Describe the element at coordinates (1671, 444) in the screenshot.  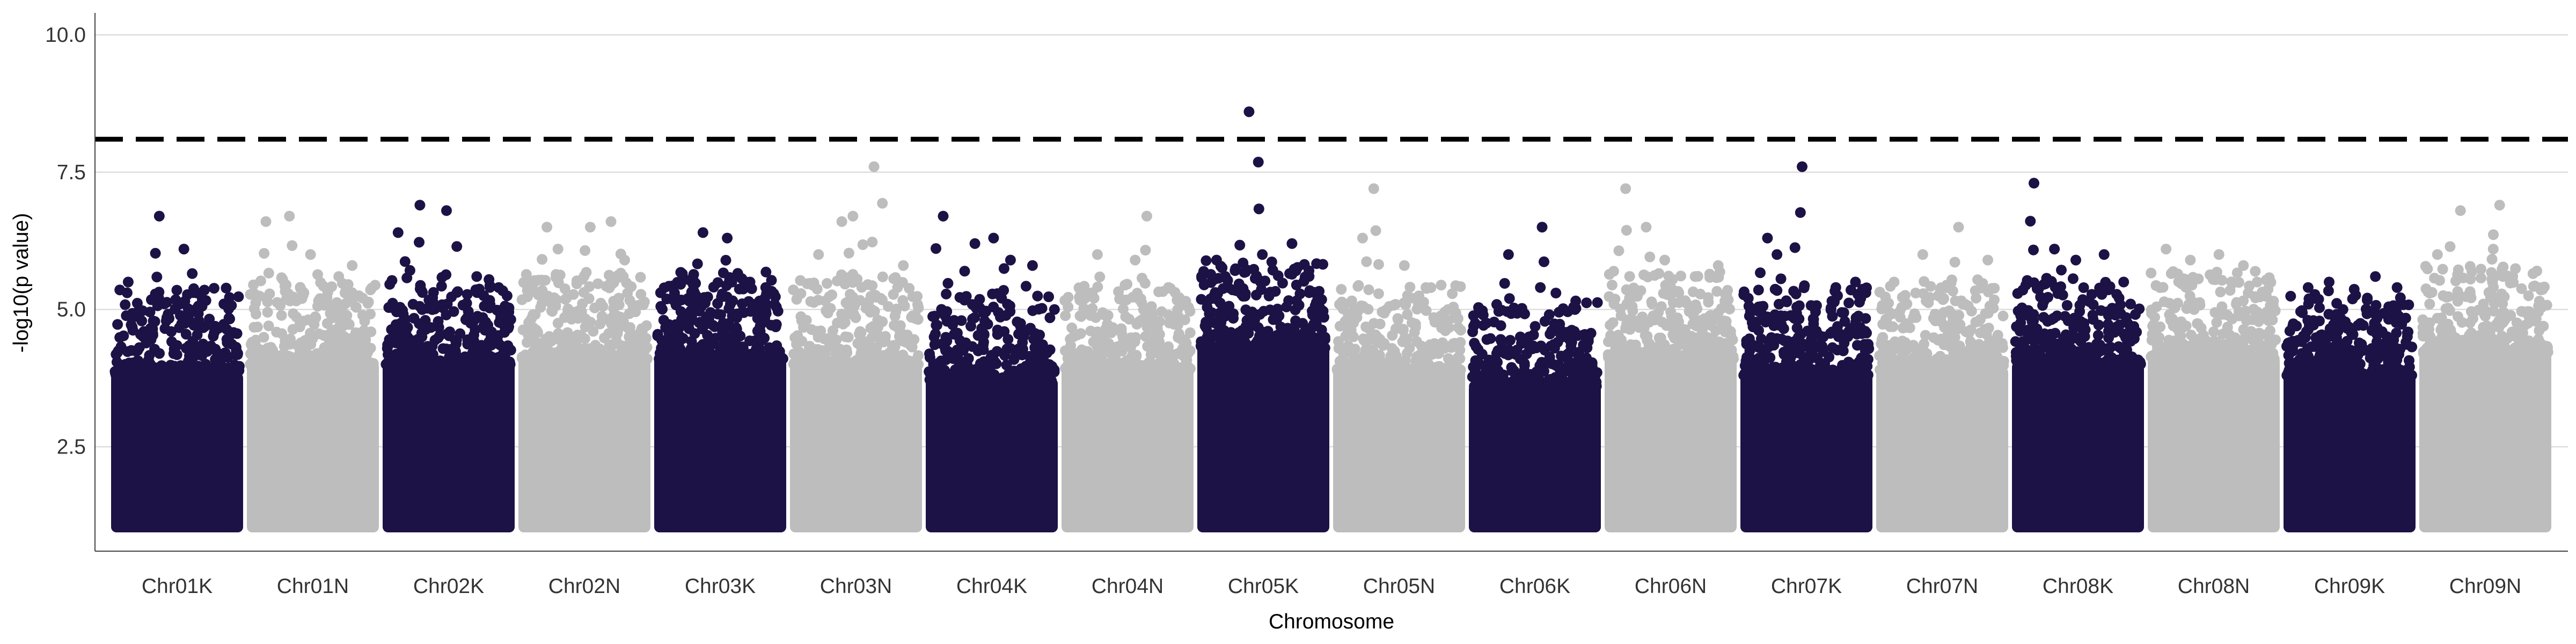
I see `chromosome-bulk-Chr06N` at that location.